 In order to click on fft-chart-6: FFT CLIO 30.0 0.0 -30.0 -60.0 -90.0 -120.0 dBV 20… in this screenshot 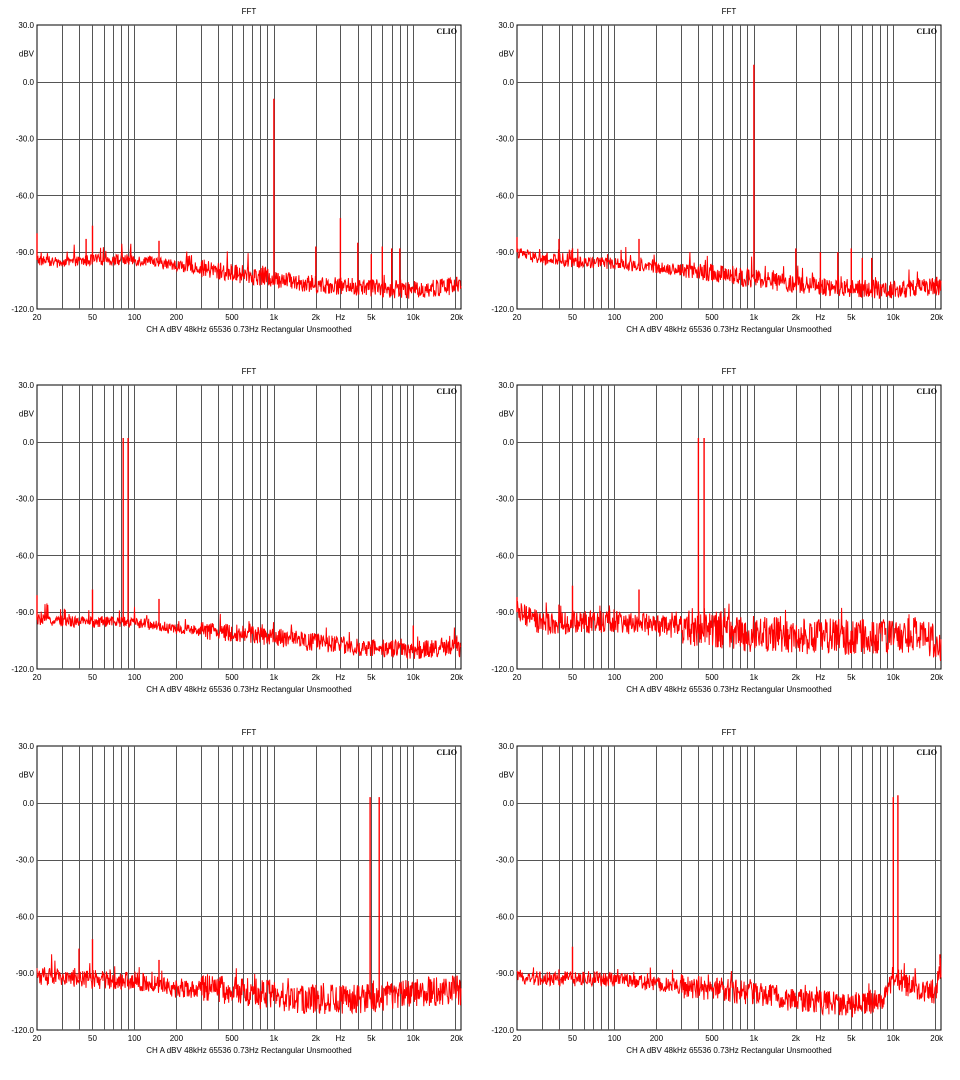, I will do `click(717, 891)`.